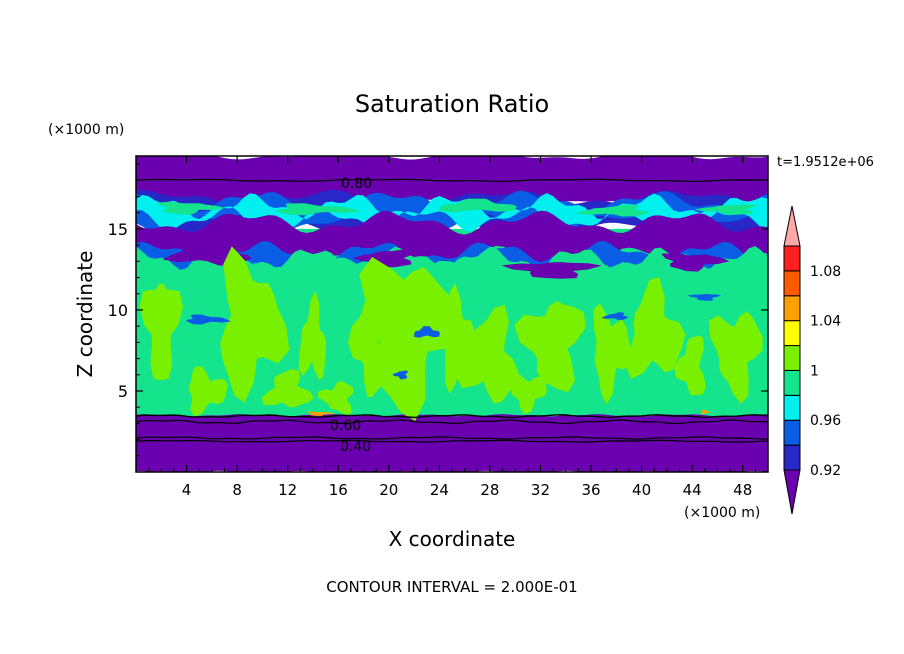 Image resolution: width=904 pixels, height=654 pixels. I want to click on colorbar-tick-label: 0.92, so click(825, 471).